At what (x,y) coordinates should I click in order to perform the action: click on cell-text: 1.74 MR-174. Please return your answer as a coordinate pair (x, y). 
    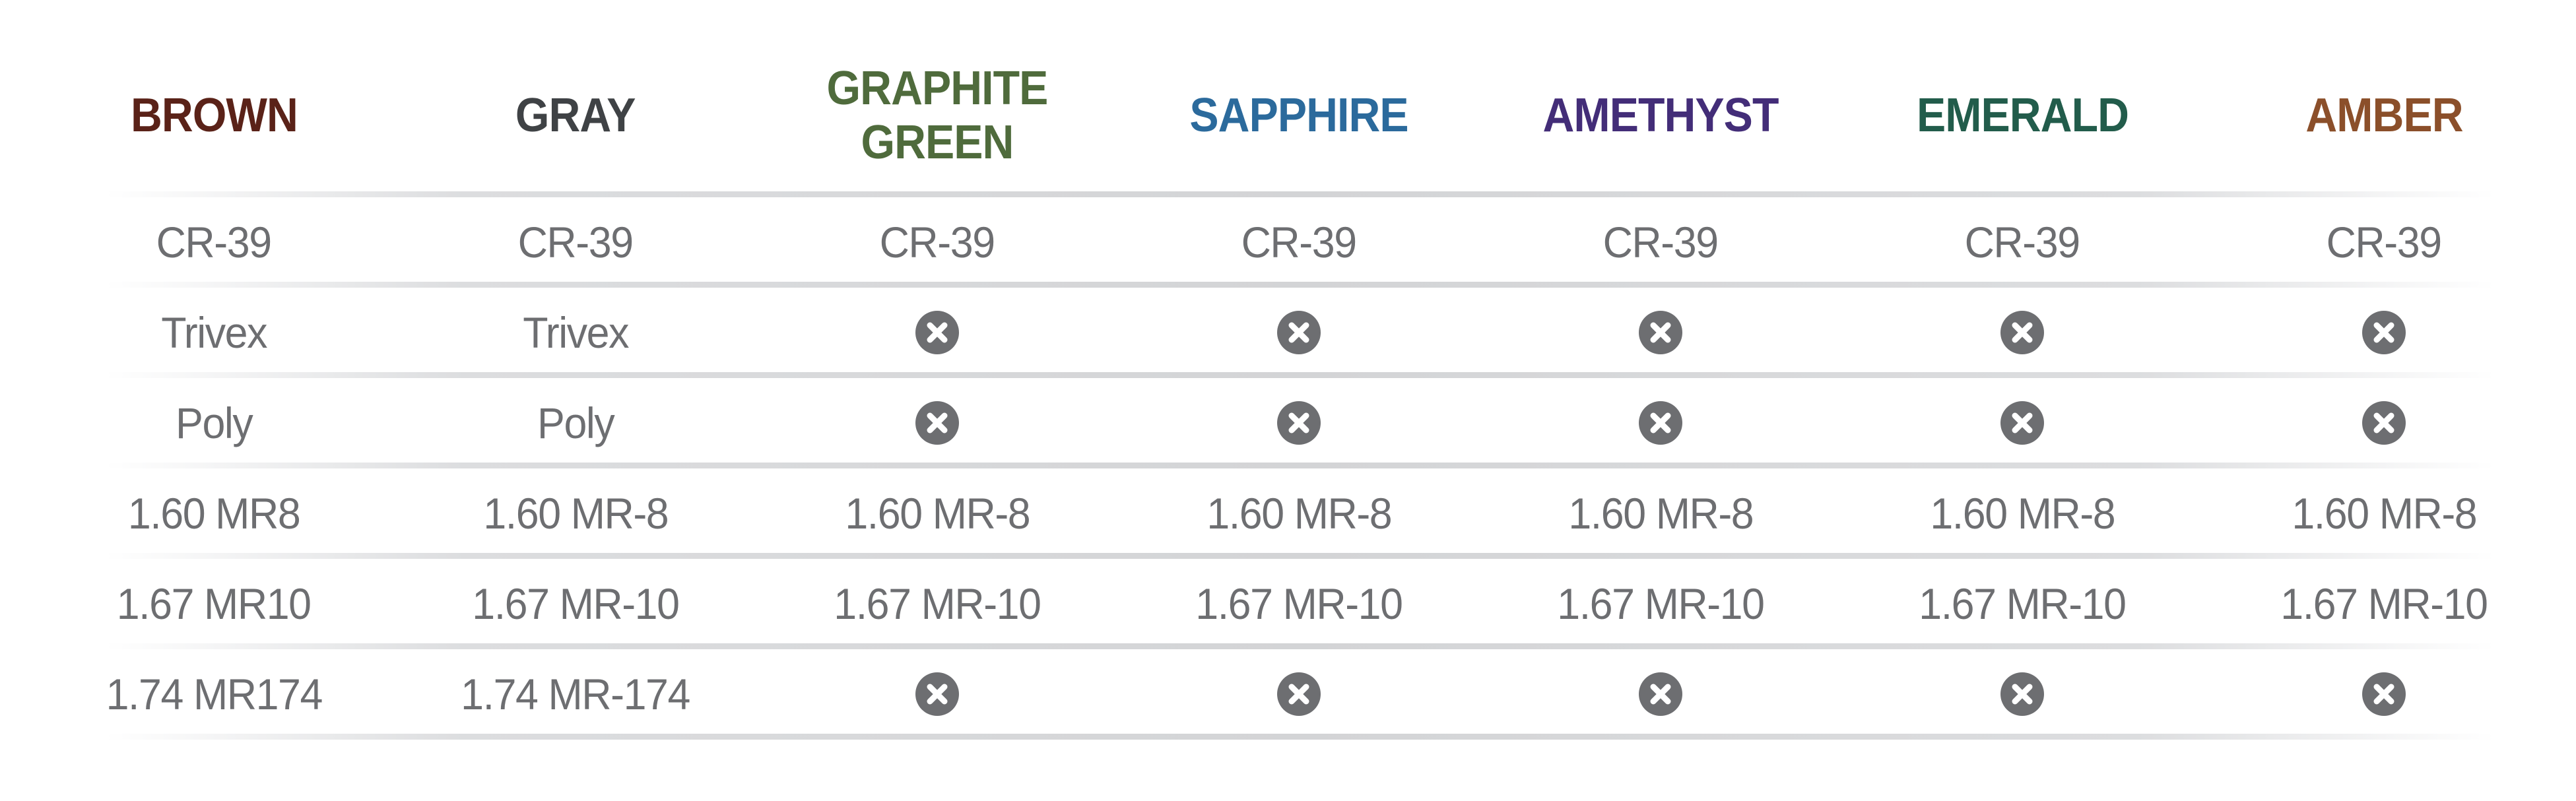
    Looking at the image, I should click on (576, 694).